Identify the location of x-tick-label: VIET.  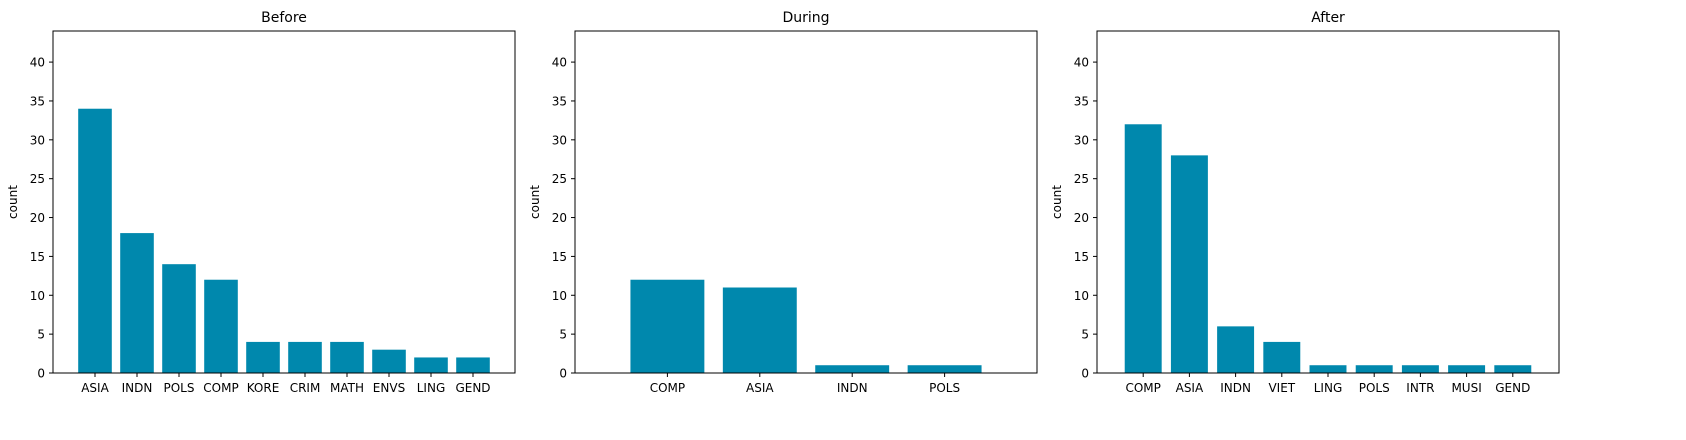
(1281, 388).